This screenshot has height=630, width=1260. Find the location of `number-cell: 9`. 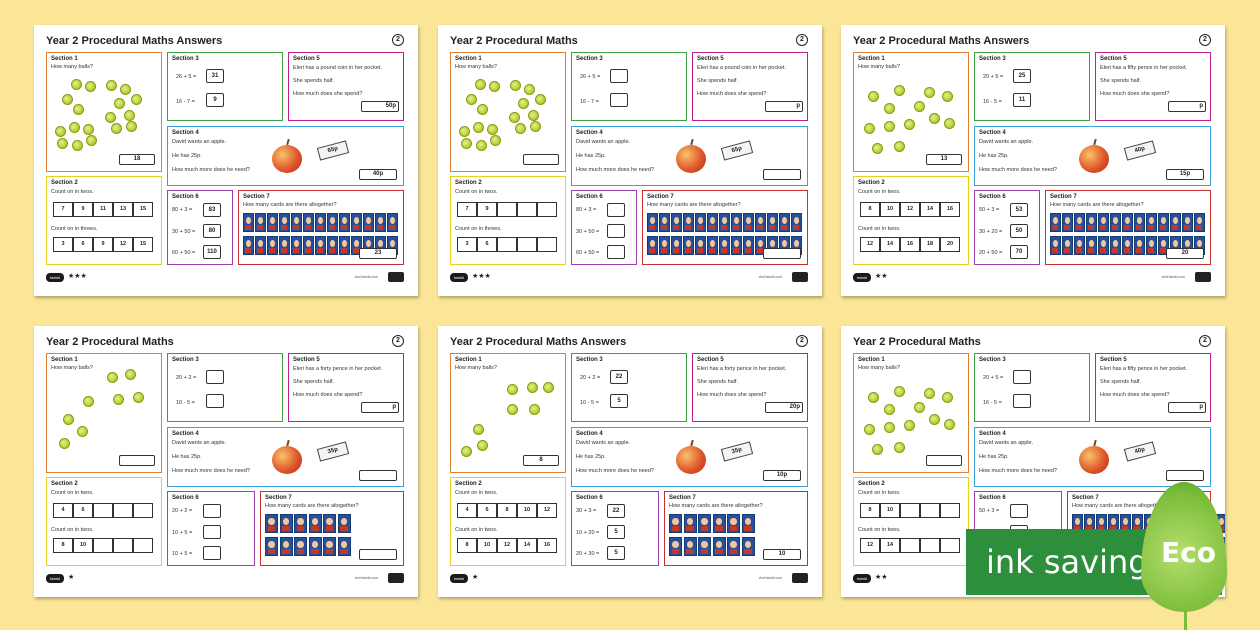

number-cell: 9 is located at coordinates (487, 209).